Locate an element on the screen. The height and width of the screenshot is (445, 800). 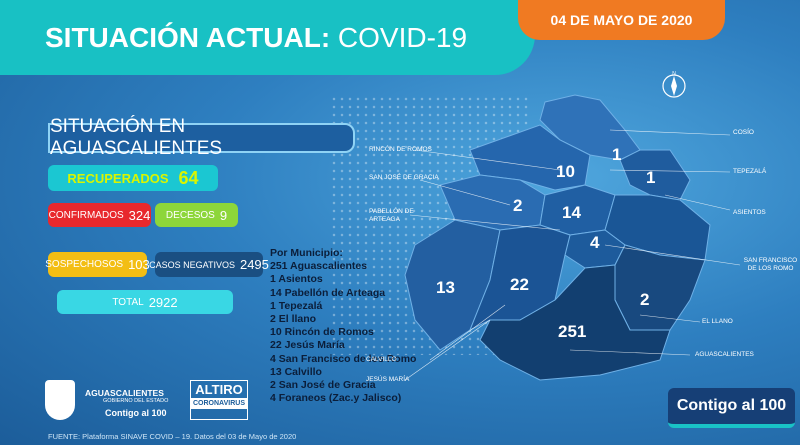
compass-icon: N is located at coordinates (674, 84).